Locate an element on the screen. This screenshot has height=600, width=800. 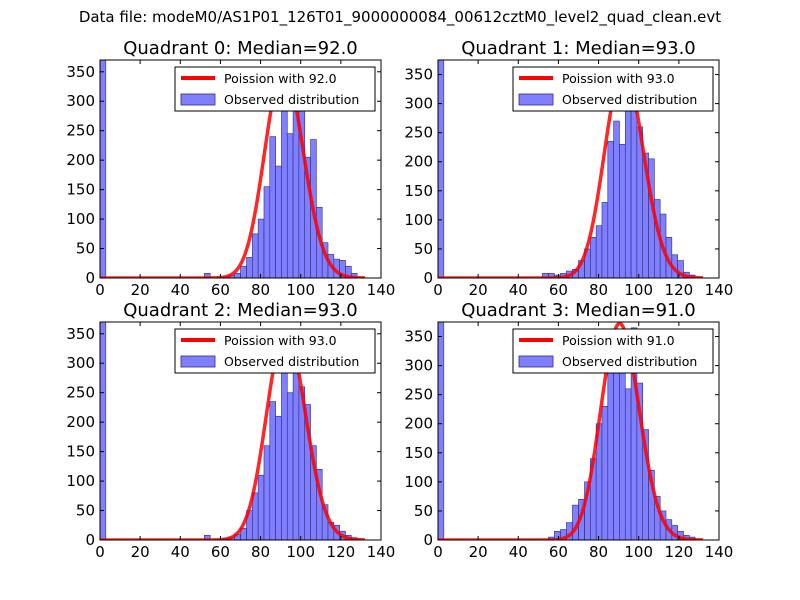
chart-title: Quadrant 3: Median=91.0 is located at coordinates (578, 310).